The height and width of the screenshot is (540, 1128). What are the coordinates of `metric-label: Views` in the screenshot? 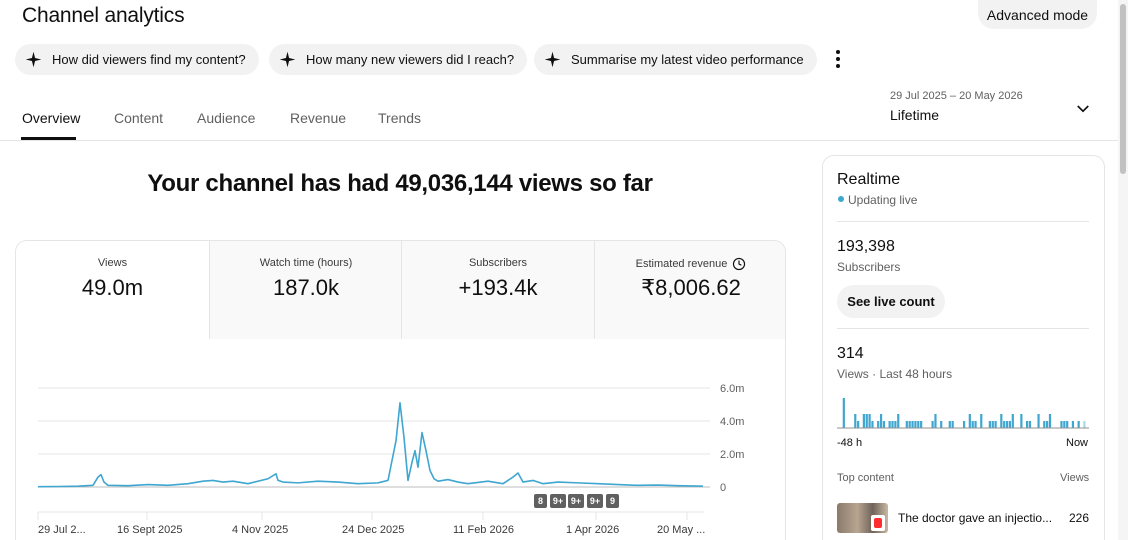 It's located at (112, 263).